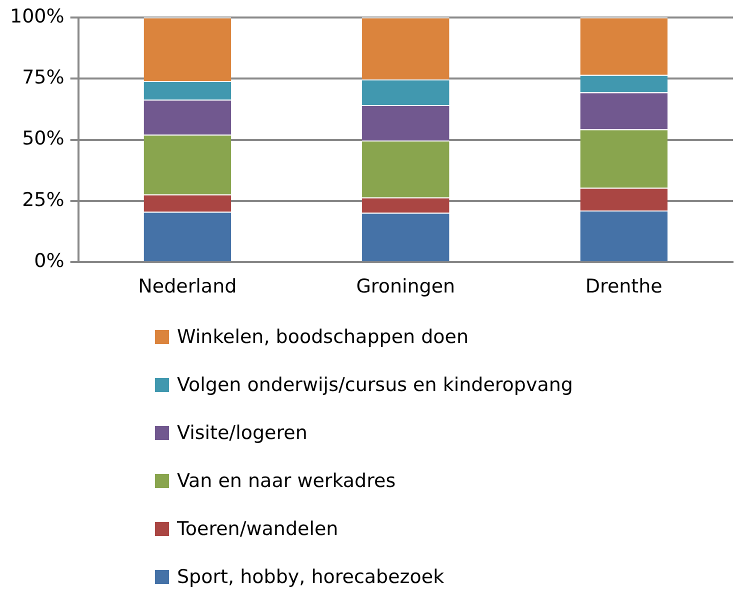  I want to click on y-tick-label: 0%, so click(49, 261).